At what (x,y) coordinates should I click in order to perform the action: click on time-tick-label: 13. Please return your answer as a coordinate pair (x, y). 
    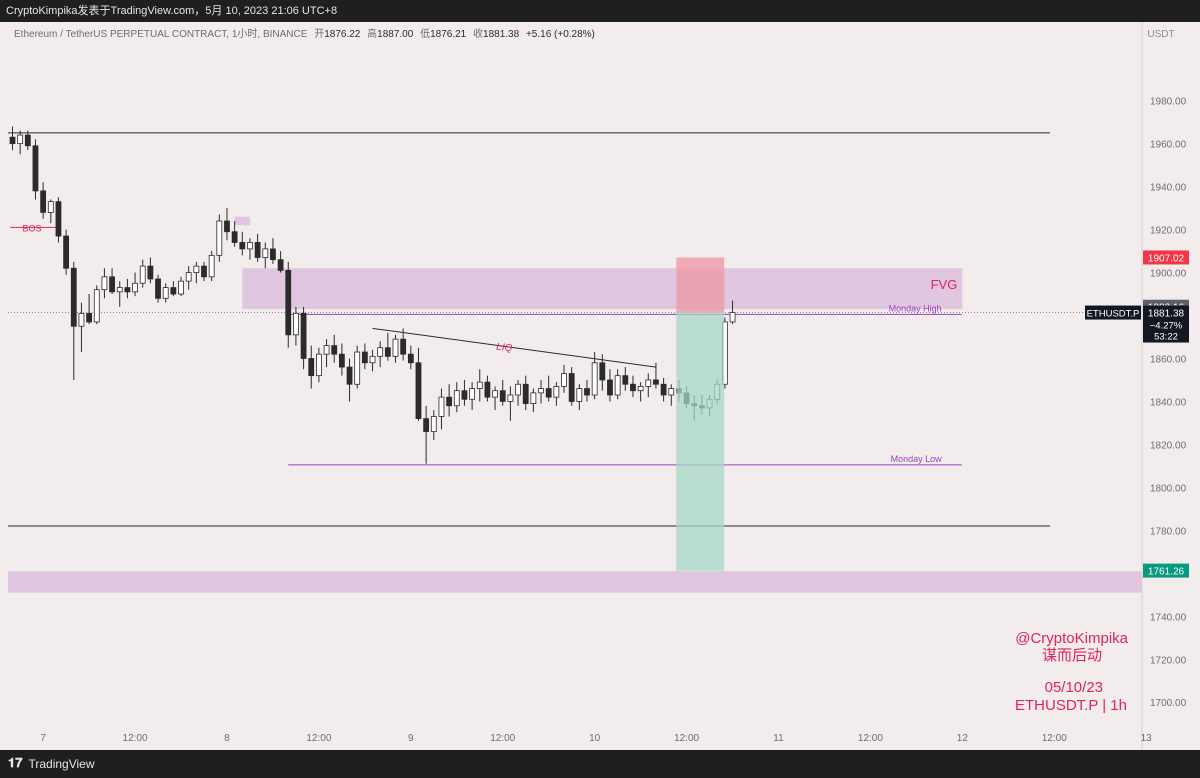
    Looking at the image, I should click on (1147, 738).